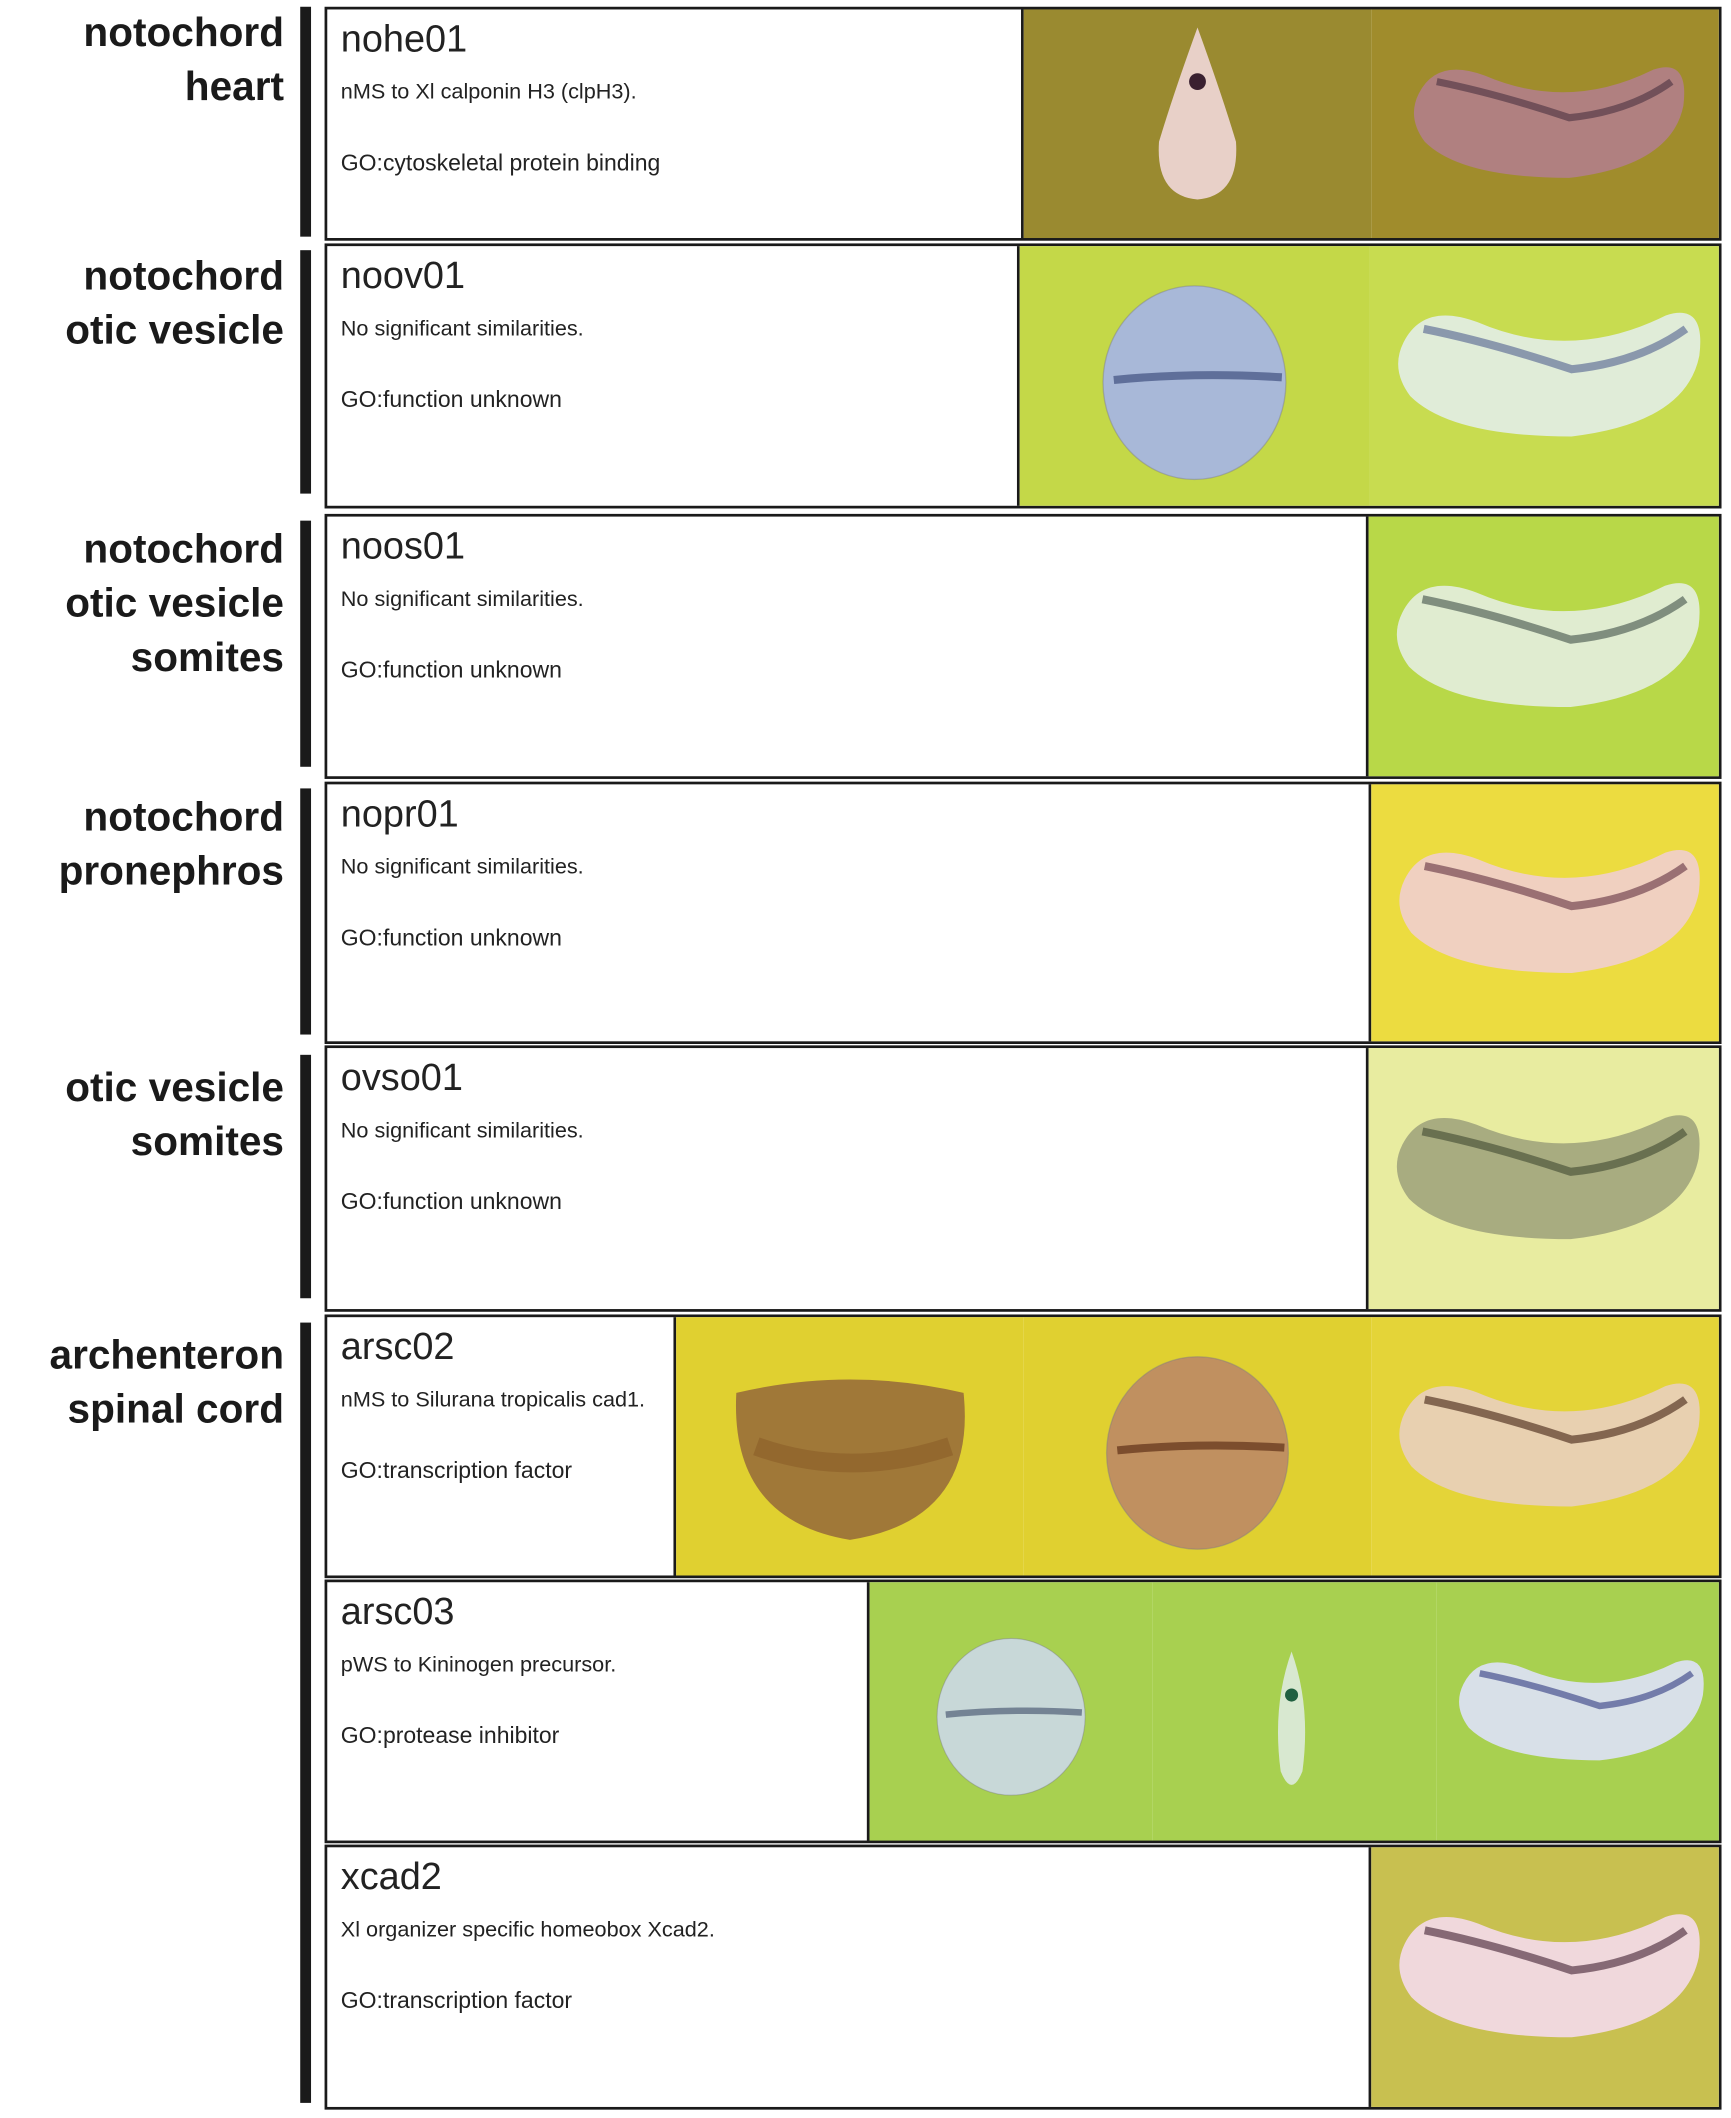  I want to click on gene-id: nohe01, so click(404, 38).